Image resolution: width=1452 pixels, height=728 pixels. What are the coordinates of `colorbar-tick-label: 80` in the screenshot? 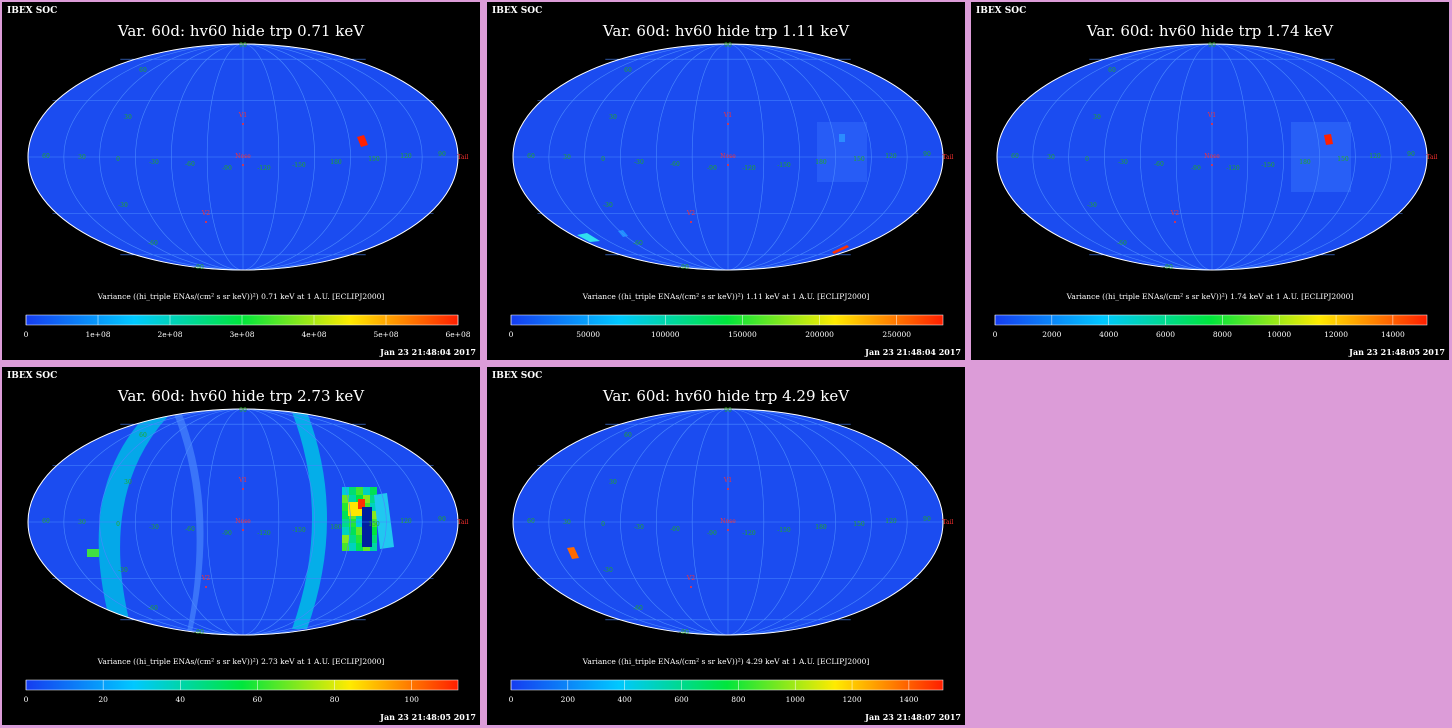 It's located at (335, 699).